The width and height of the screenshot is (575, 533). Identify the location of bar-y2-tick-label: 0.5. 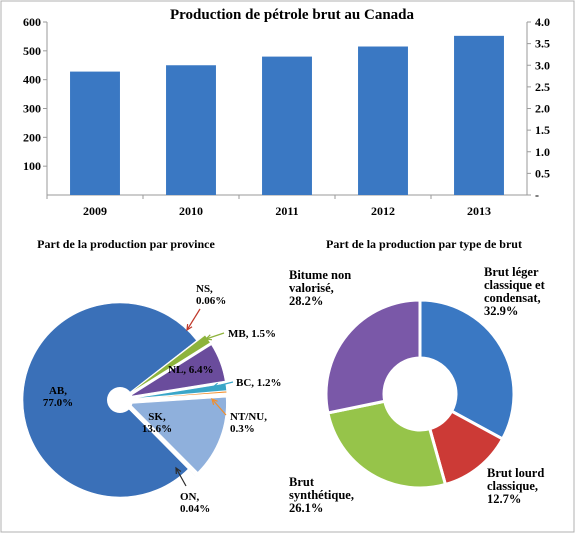
(542, 173).